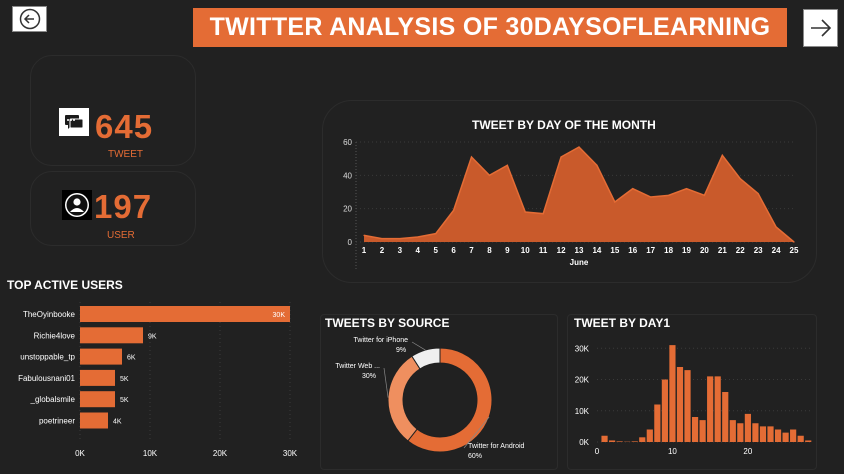 Image resolution: width=844 pixels, height=474 pixels. What do you see at coordinates (582, 411) in the screenshot?
I see `y-tick-label: 10K` at bounding box center [582, 411].